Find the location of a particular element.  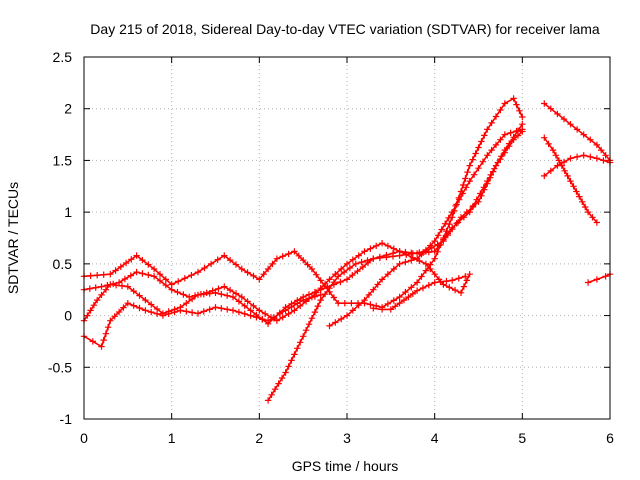

series-line is located at coordinates (599, 278).